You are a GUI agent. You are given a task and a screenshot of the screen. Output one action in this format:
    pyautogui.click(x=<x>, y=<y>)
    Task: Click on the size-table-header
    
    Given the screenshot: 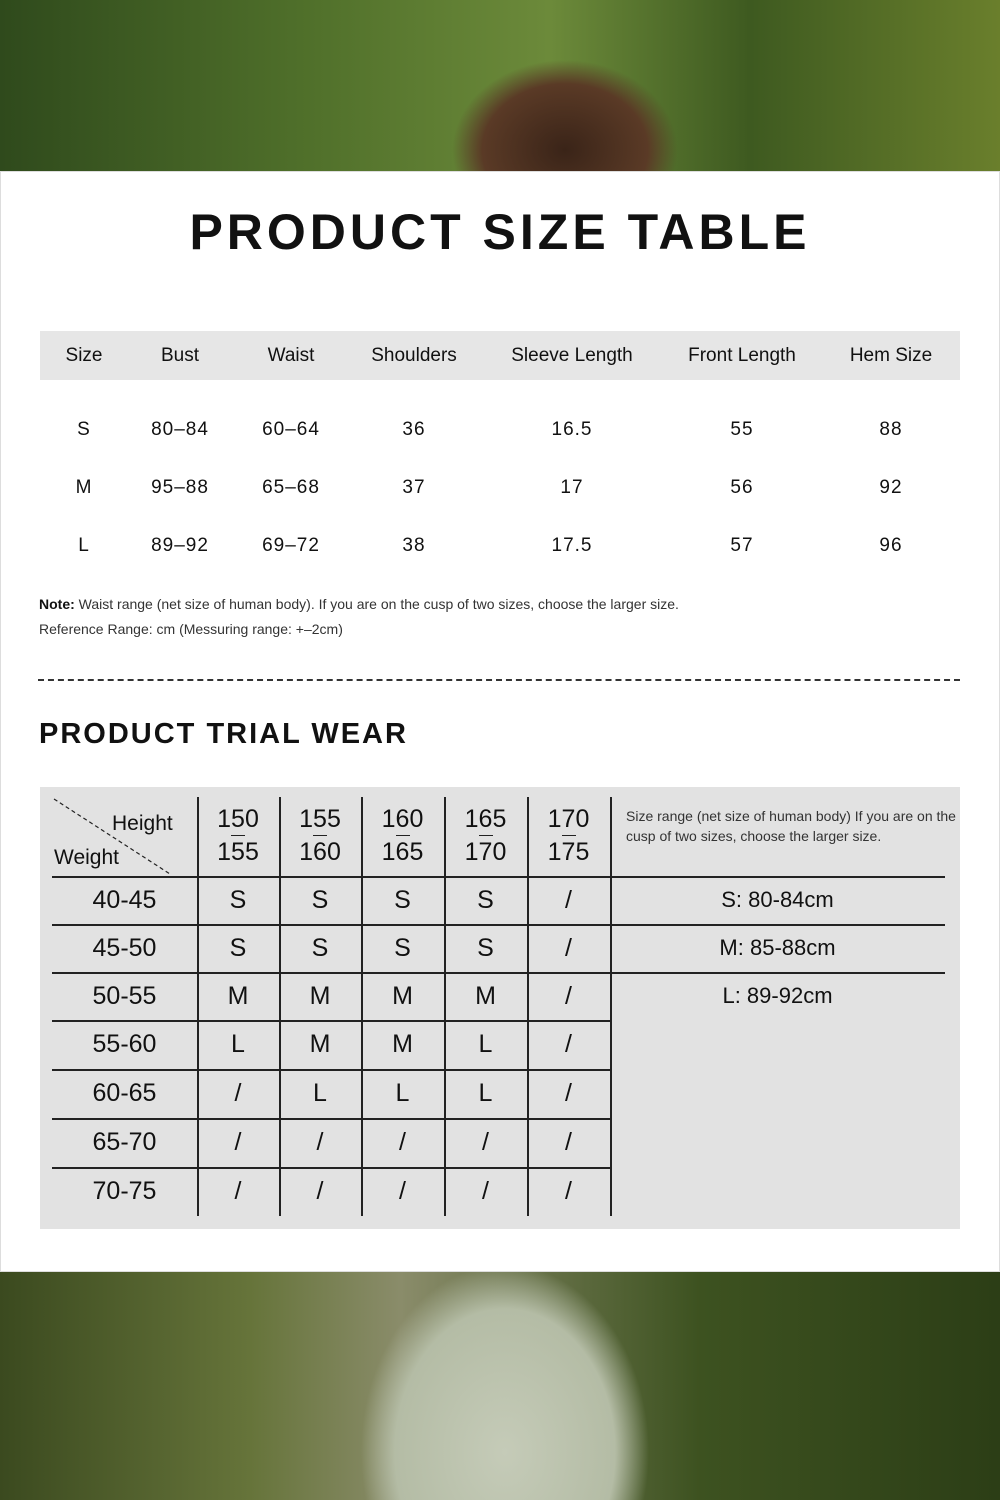 What is the action you would take?
    pyautogui.click(x=500, y=355)
    